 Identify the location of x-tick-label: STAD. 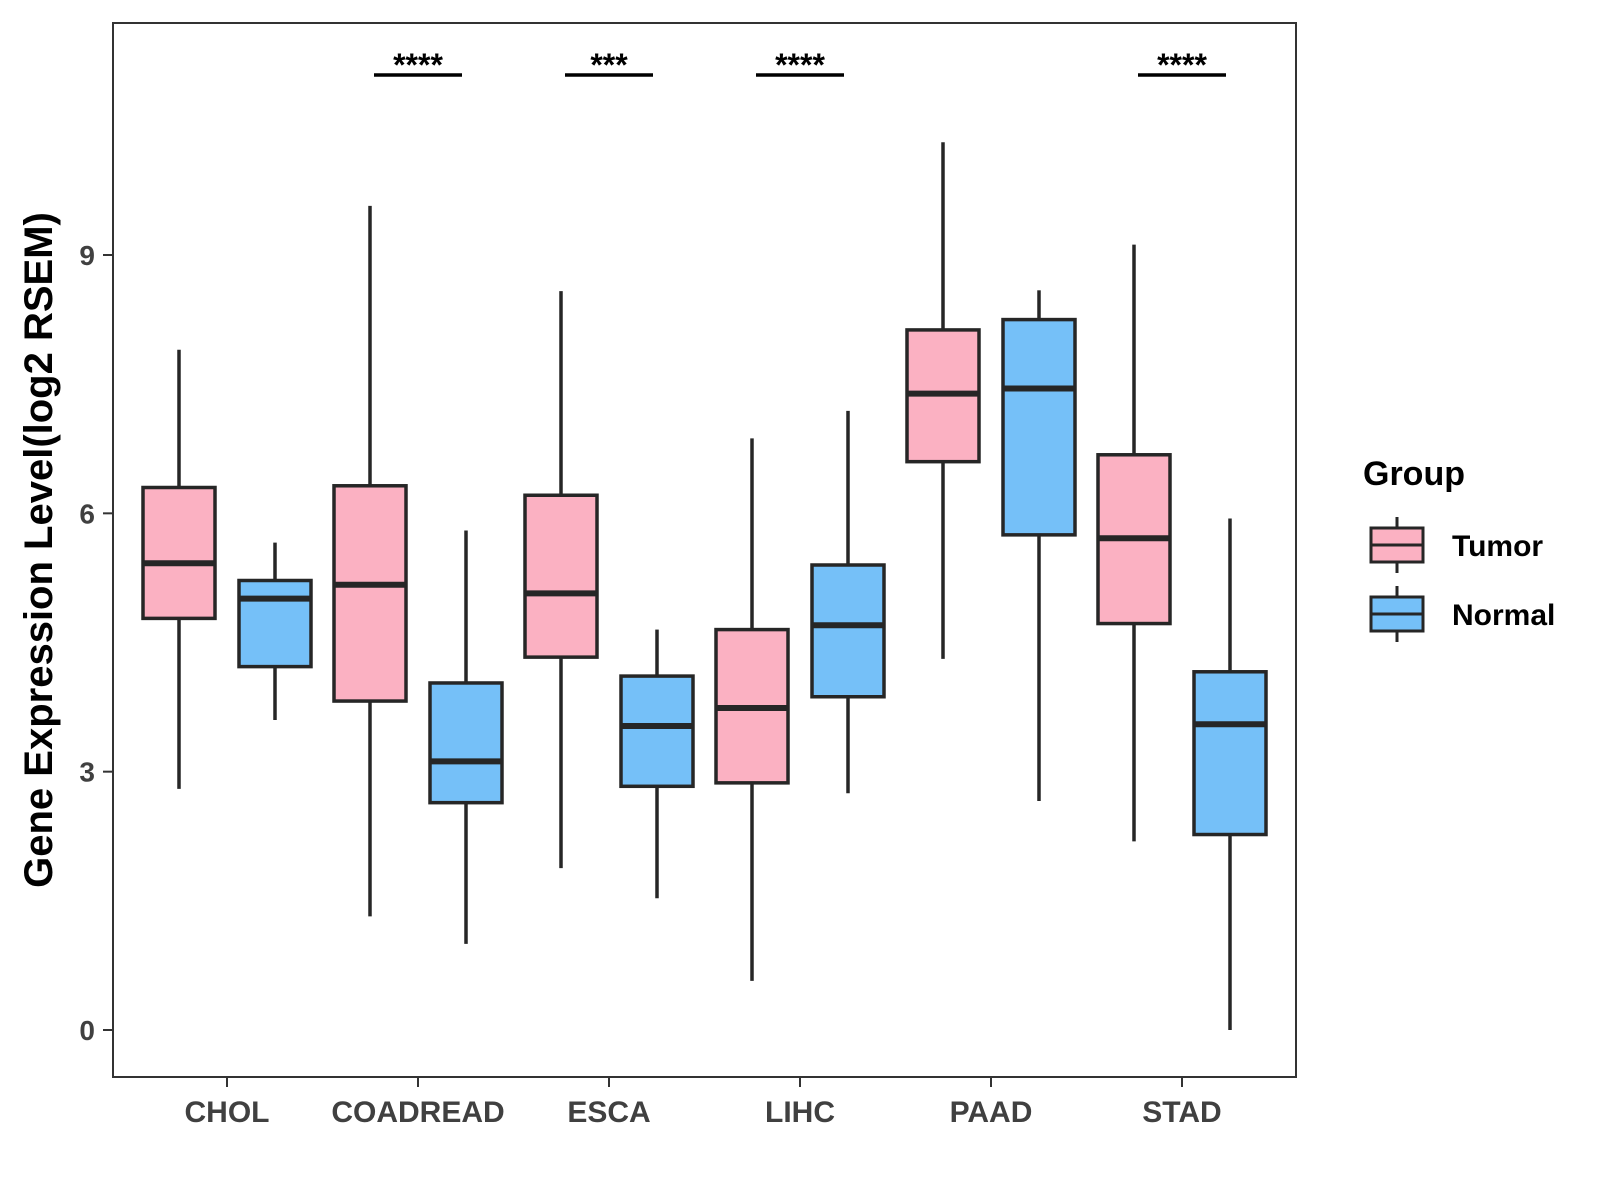
(1181, 1112).